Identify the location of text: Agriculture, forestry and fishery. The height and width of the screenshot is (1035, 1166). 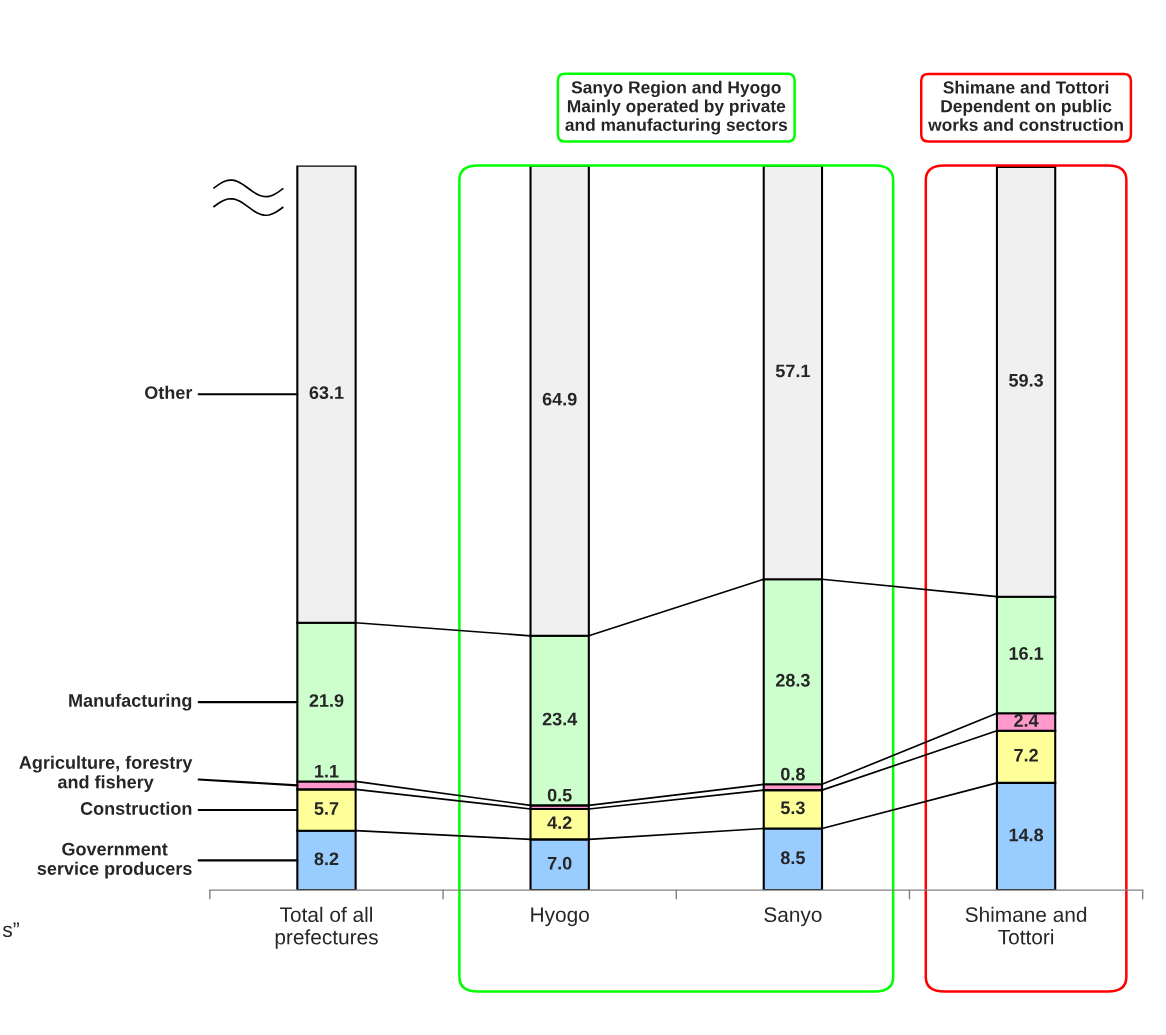
(106, 773).